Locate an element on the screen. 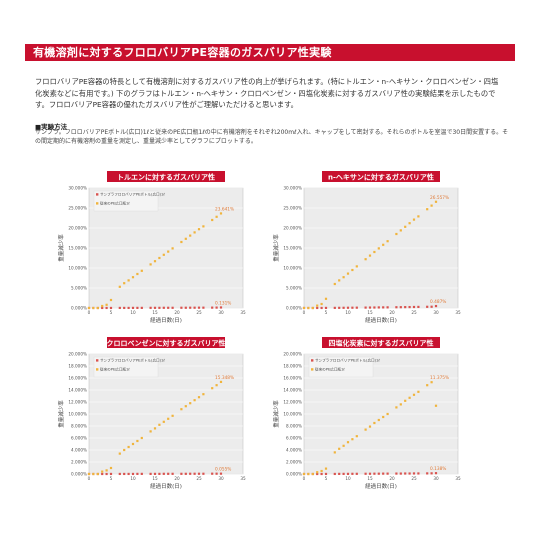  chart-title-bar is located at coordinates (166, 342).